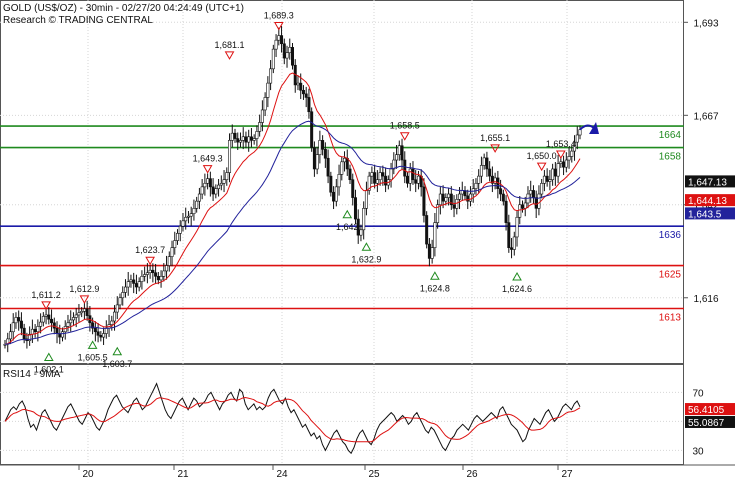  Describe the element at coordinates (117, 364) in the screenshot. I see `swing-low-label: 1,603.7` at that location.